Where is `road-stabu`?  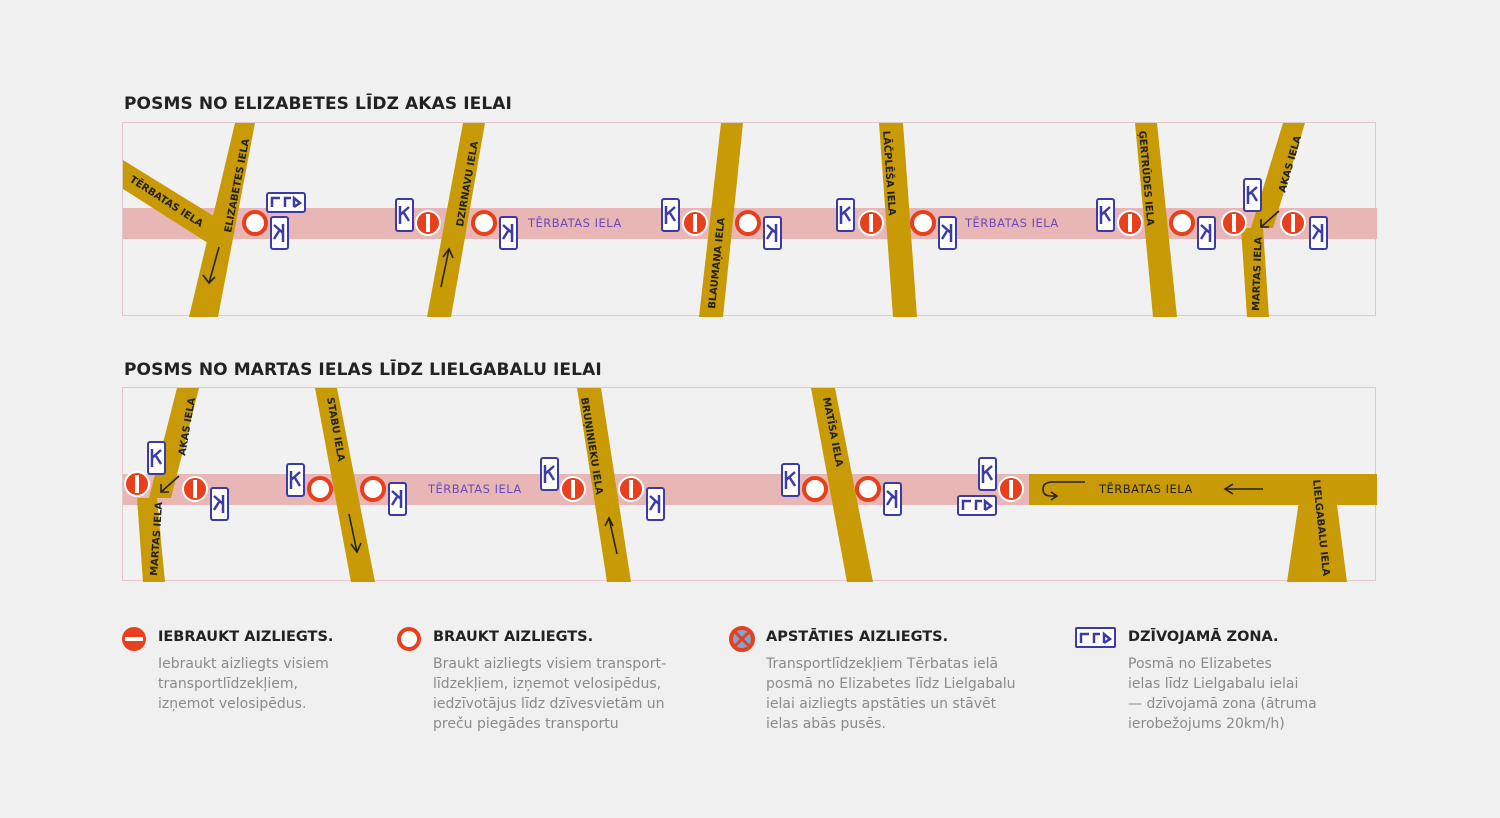
road-stabu is located at coordinates (345, 485).